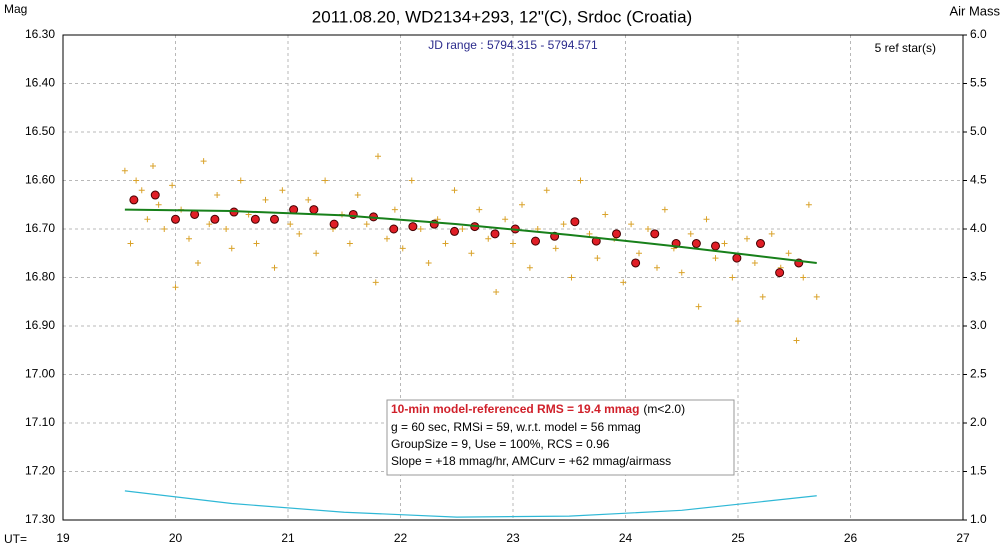  I want to click on y-tick-label: 17.10, so click(40, 422).